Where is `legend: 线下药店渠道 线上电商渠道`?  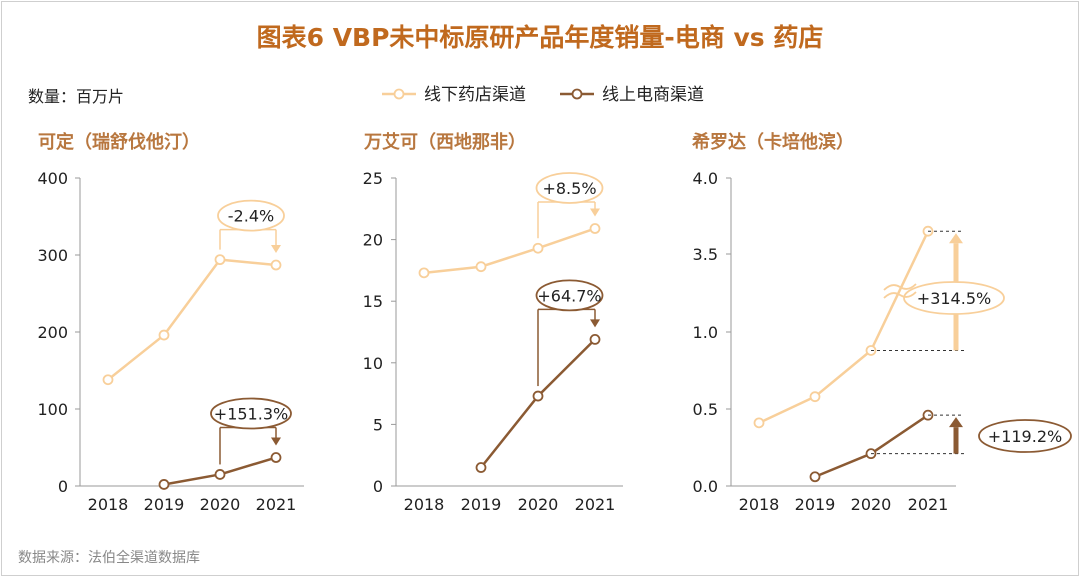
legend: 线下药店渠道 线上电商渠道 is located at coordinates (543, 95).